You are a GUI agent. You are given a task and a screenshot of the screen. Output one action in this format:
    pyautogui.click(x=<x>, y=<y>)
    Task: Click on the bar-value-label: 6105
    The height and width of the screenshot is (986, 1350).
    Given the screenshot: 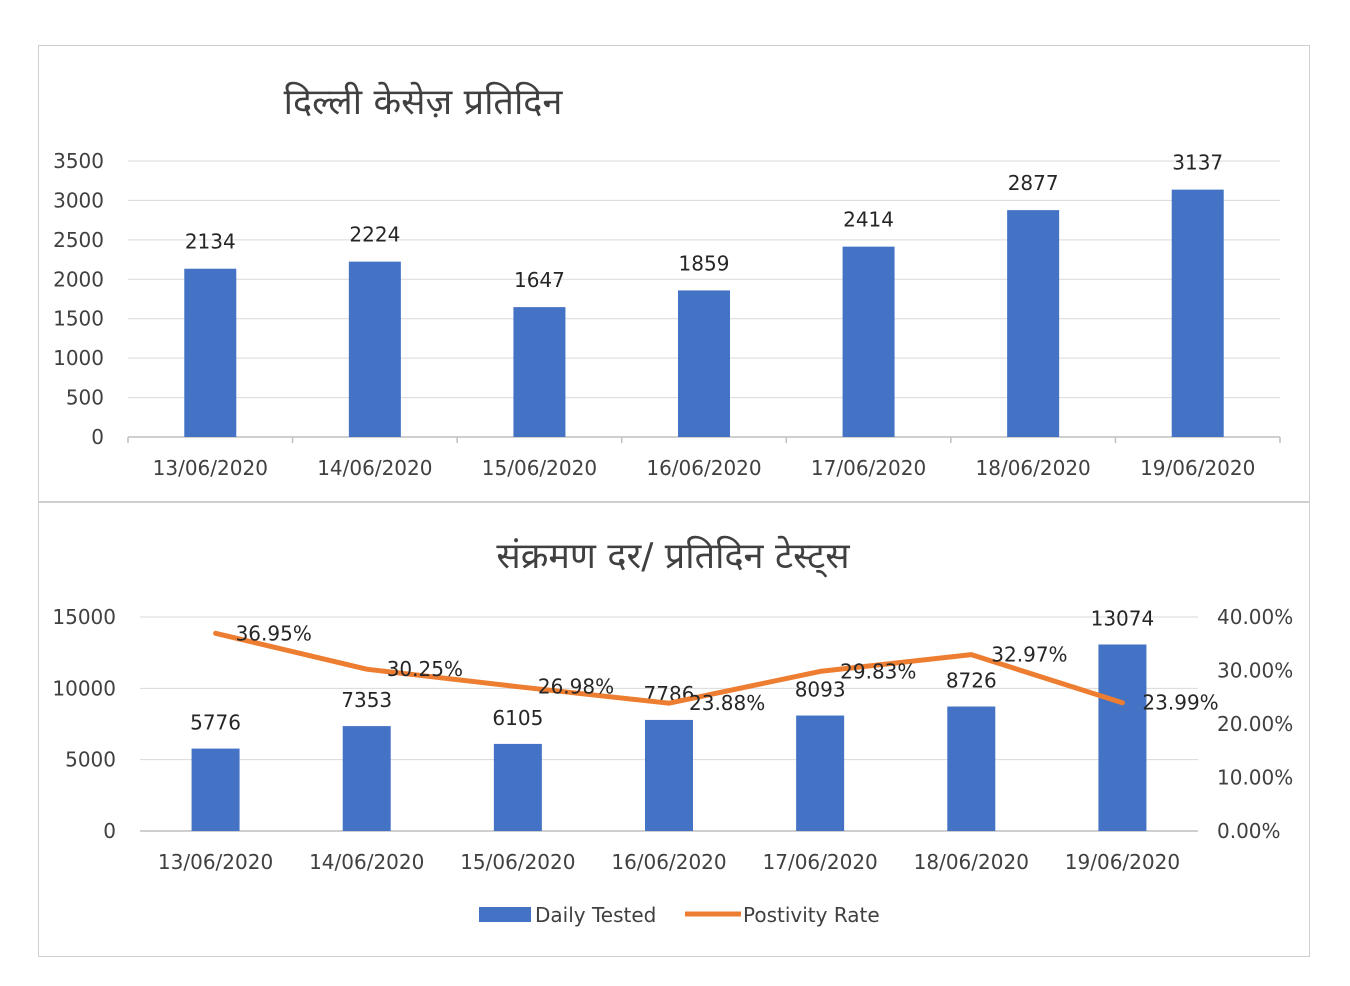 What is the action you would take?
    pyautogui.click(x=517, y=718)
    